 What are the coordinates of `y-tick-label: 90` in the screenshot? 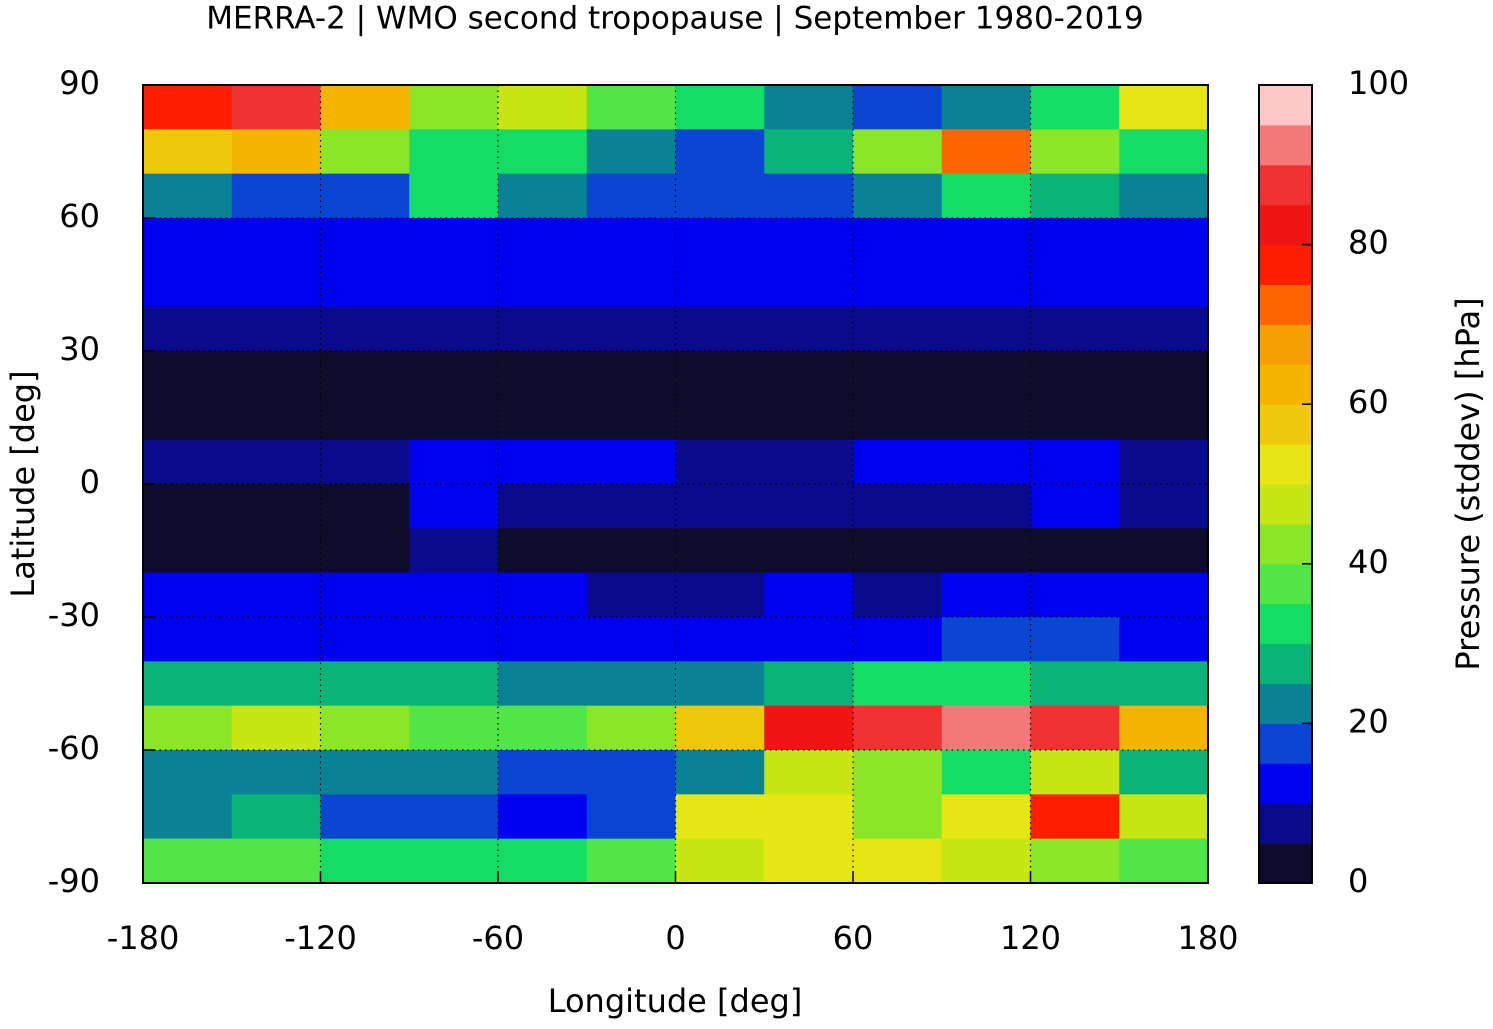 It's located at (79, 83).